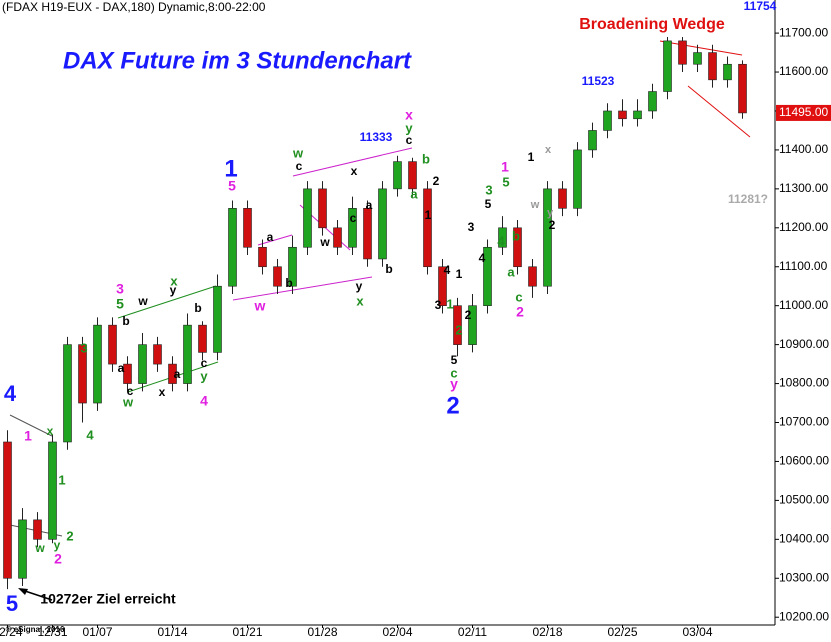 The image size is (831, 642). Describe the element at coordinates (52, 632) in the screenshot. I see `x-tick-label: 12/31` at that location.